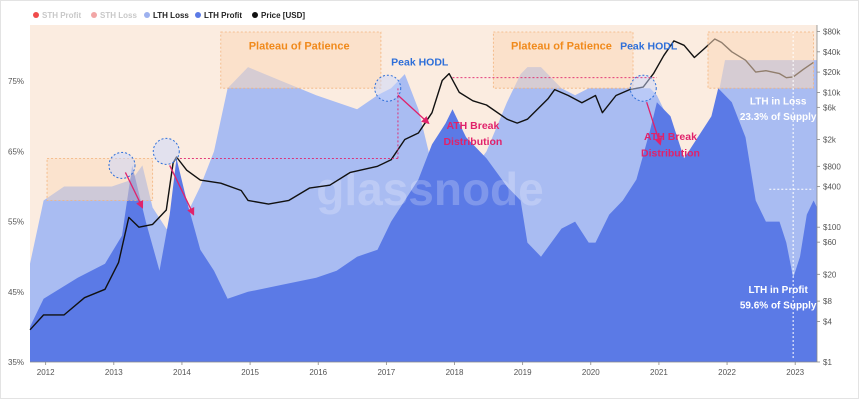 Image resolution: width=860 pixels, height=400 pixels. What do you see at coordinates (36, 15) in the screenshot?
I see `sth-profit-dot-icon` at bounding box center [36, 15].